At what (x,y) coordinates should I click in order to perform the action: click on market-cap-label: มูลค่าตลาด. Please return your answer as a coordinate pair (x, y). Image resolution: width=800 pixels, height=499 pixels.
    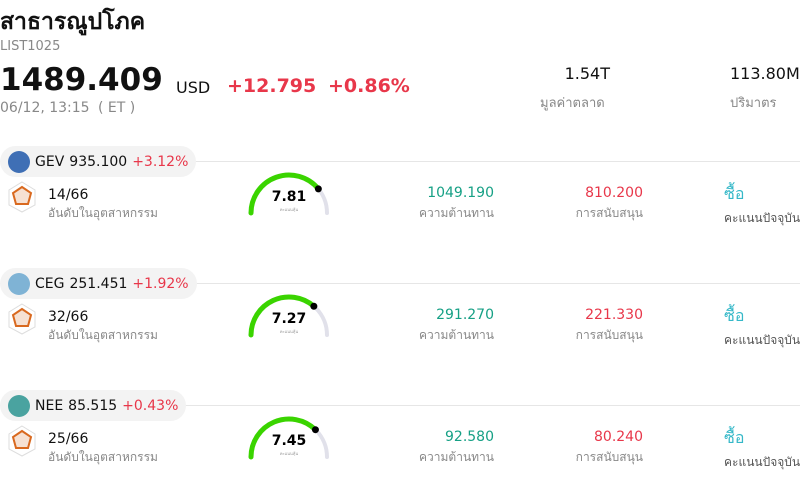
    Looking at the image, I should click on (572, 103).